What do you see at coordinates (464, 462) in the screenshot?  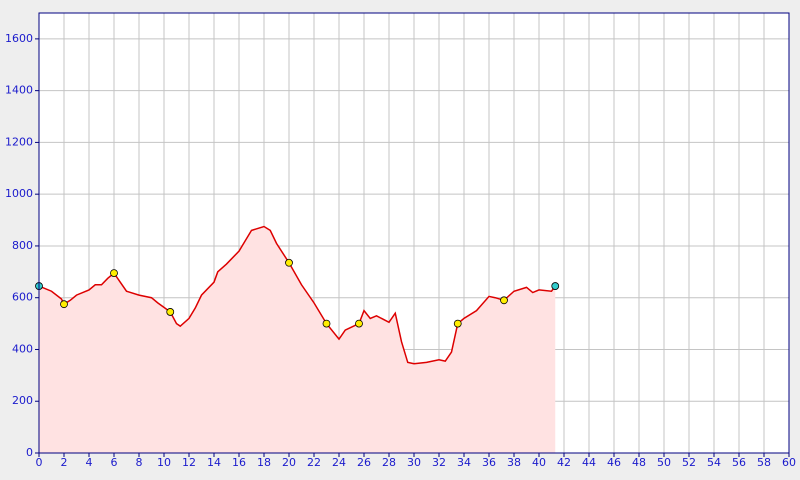 I see `x-tick-label: 34` at bounding box center [464, 462].